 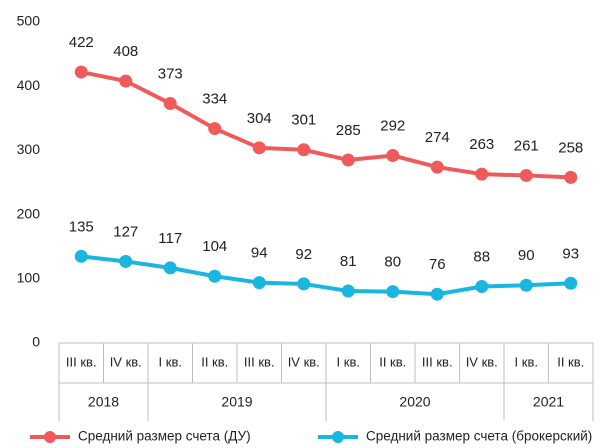 I want to click on data-label: 258, so click(x=570, y=147).